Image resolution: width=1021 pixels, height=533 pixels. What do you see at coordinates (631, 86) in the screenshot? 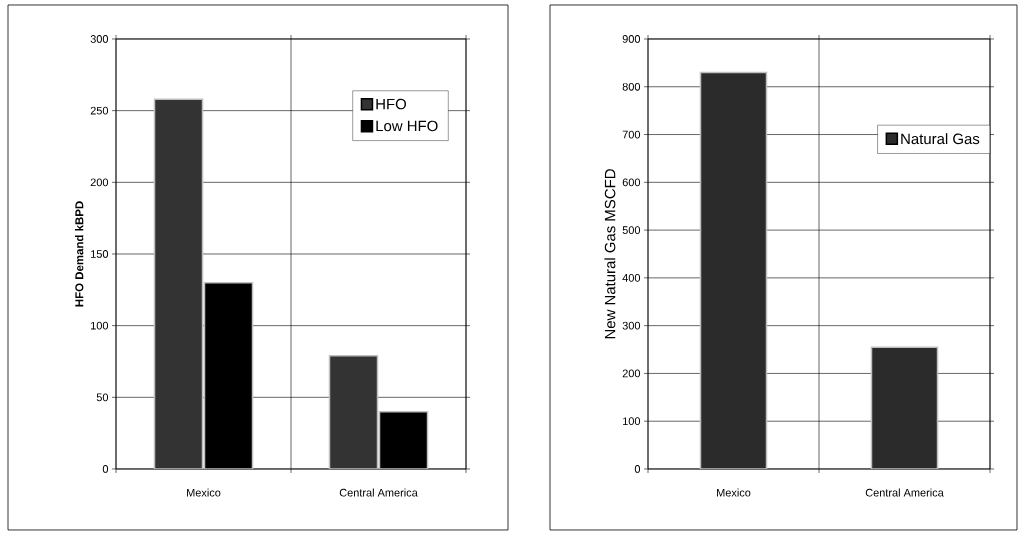
I see `y-tick-label: 800` at bounding box center [631, 86].